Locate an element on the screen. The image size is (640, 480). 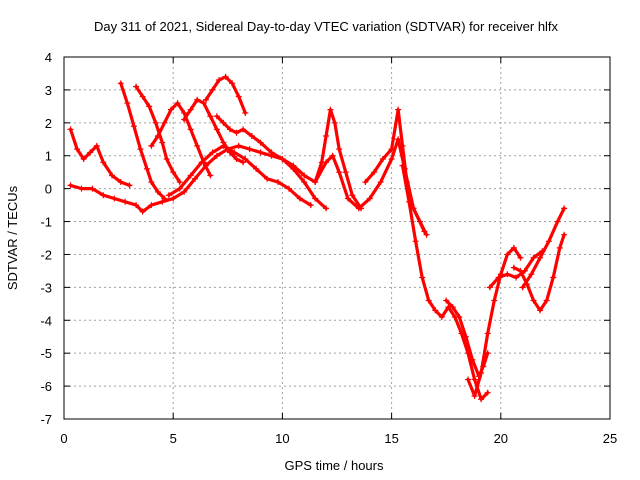
y-axis-label: SDTVAR / TECUs is located at coordinates (12, 237).